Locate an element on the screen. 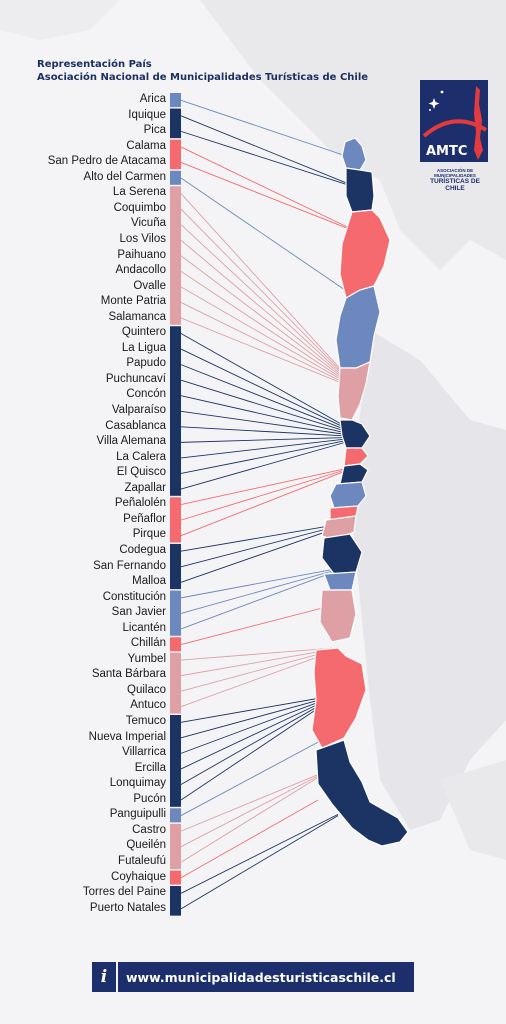 This screenshot has height=1024, width=506. municipality-name: Coyhaique is located at coordinates (138, 876).